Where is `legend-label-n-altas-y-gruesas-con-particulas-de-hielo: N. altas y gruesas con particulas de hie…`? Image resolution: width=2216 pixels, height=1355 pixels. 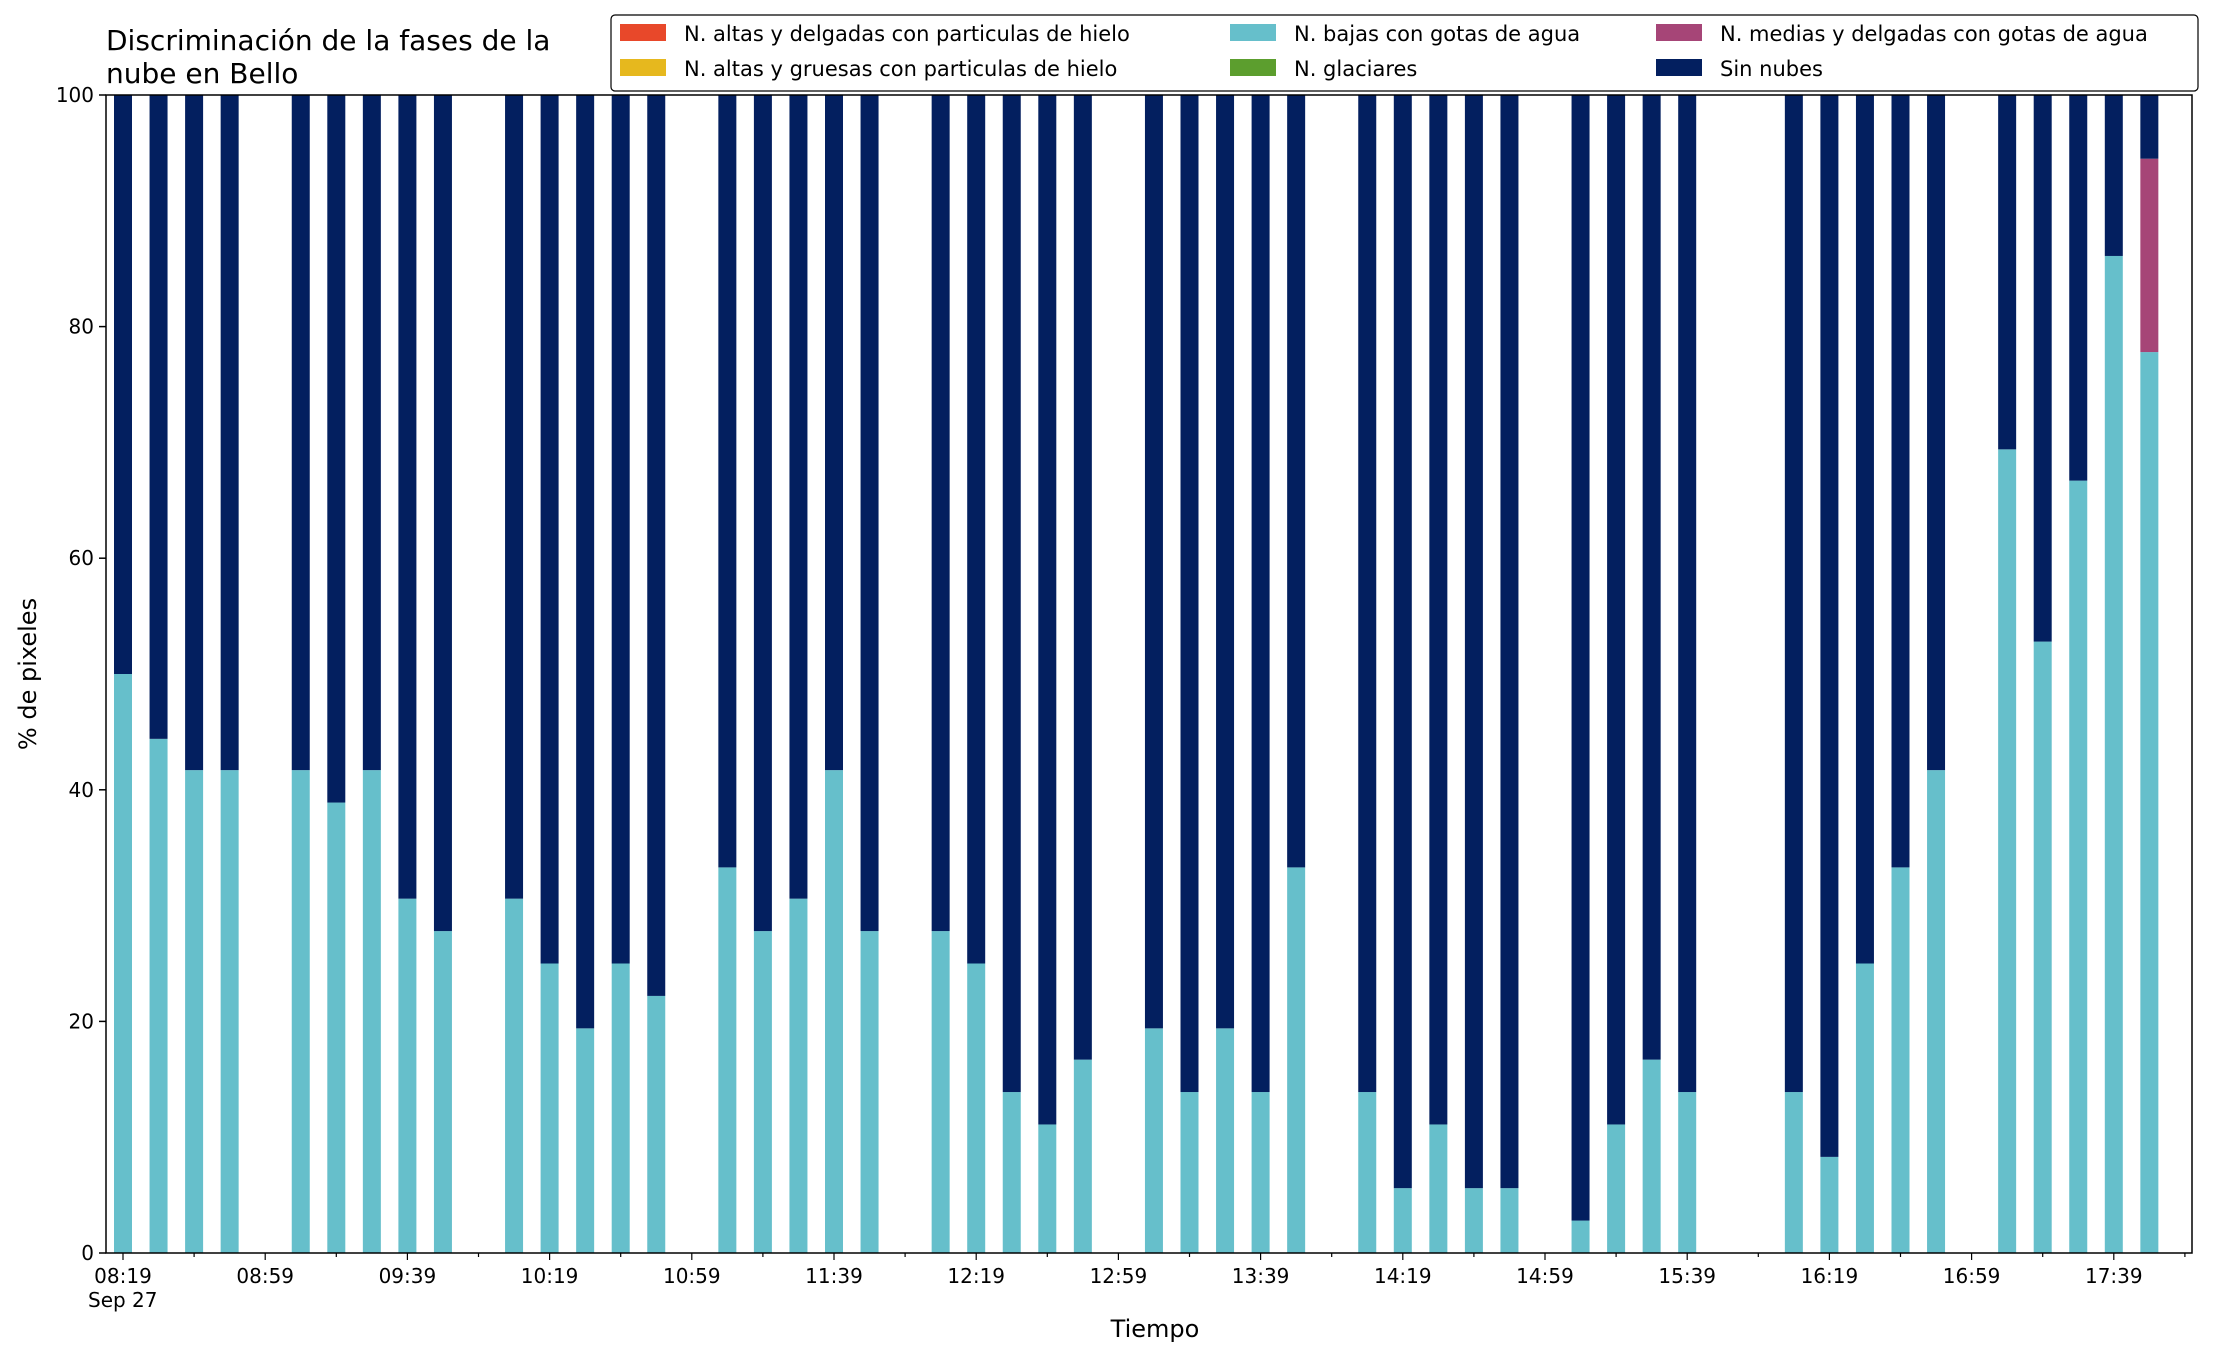
legend-label-n-altas-y-gruesas-con-particulas-de-hielo: N. altas y gruesas con particulas de hie… is located at coordinates (900, 69).